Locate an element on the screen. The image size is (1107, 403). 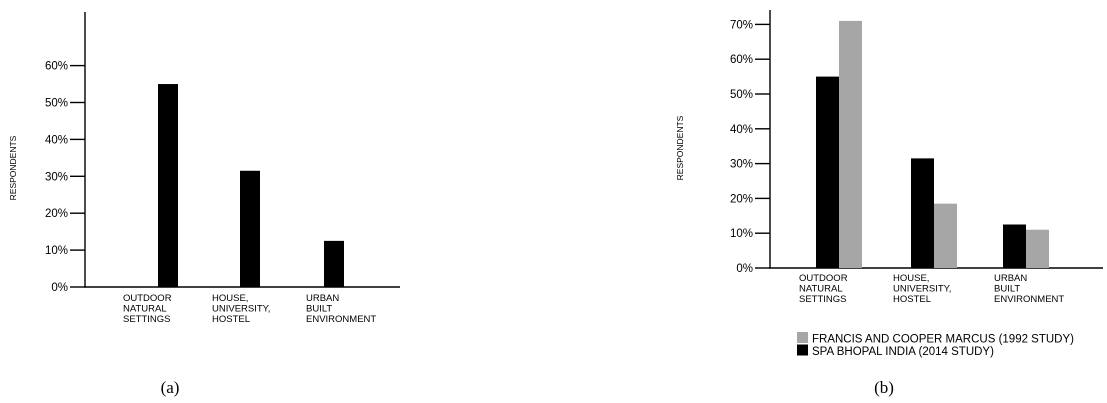
legend-label: FRANCIS AND COOPER MARCUS (1992 STUDY) is located at coordinates (943, 340).